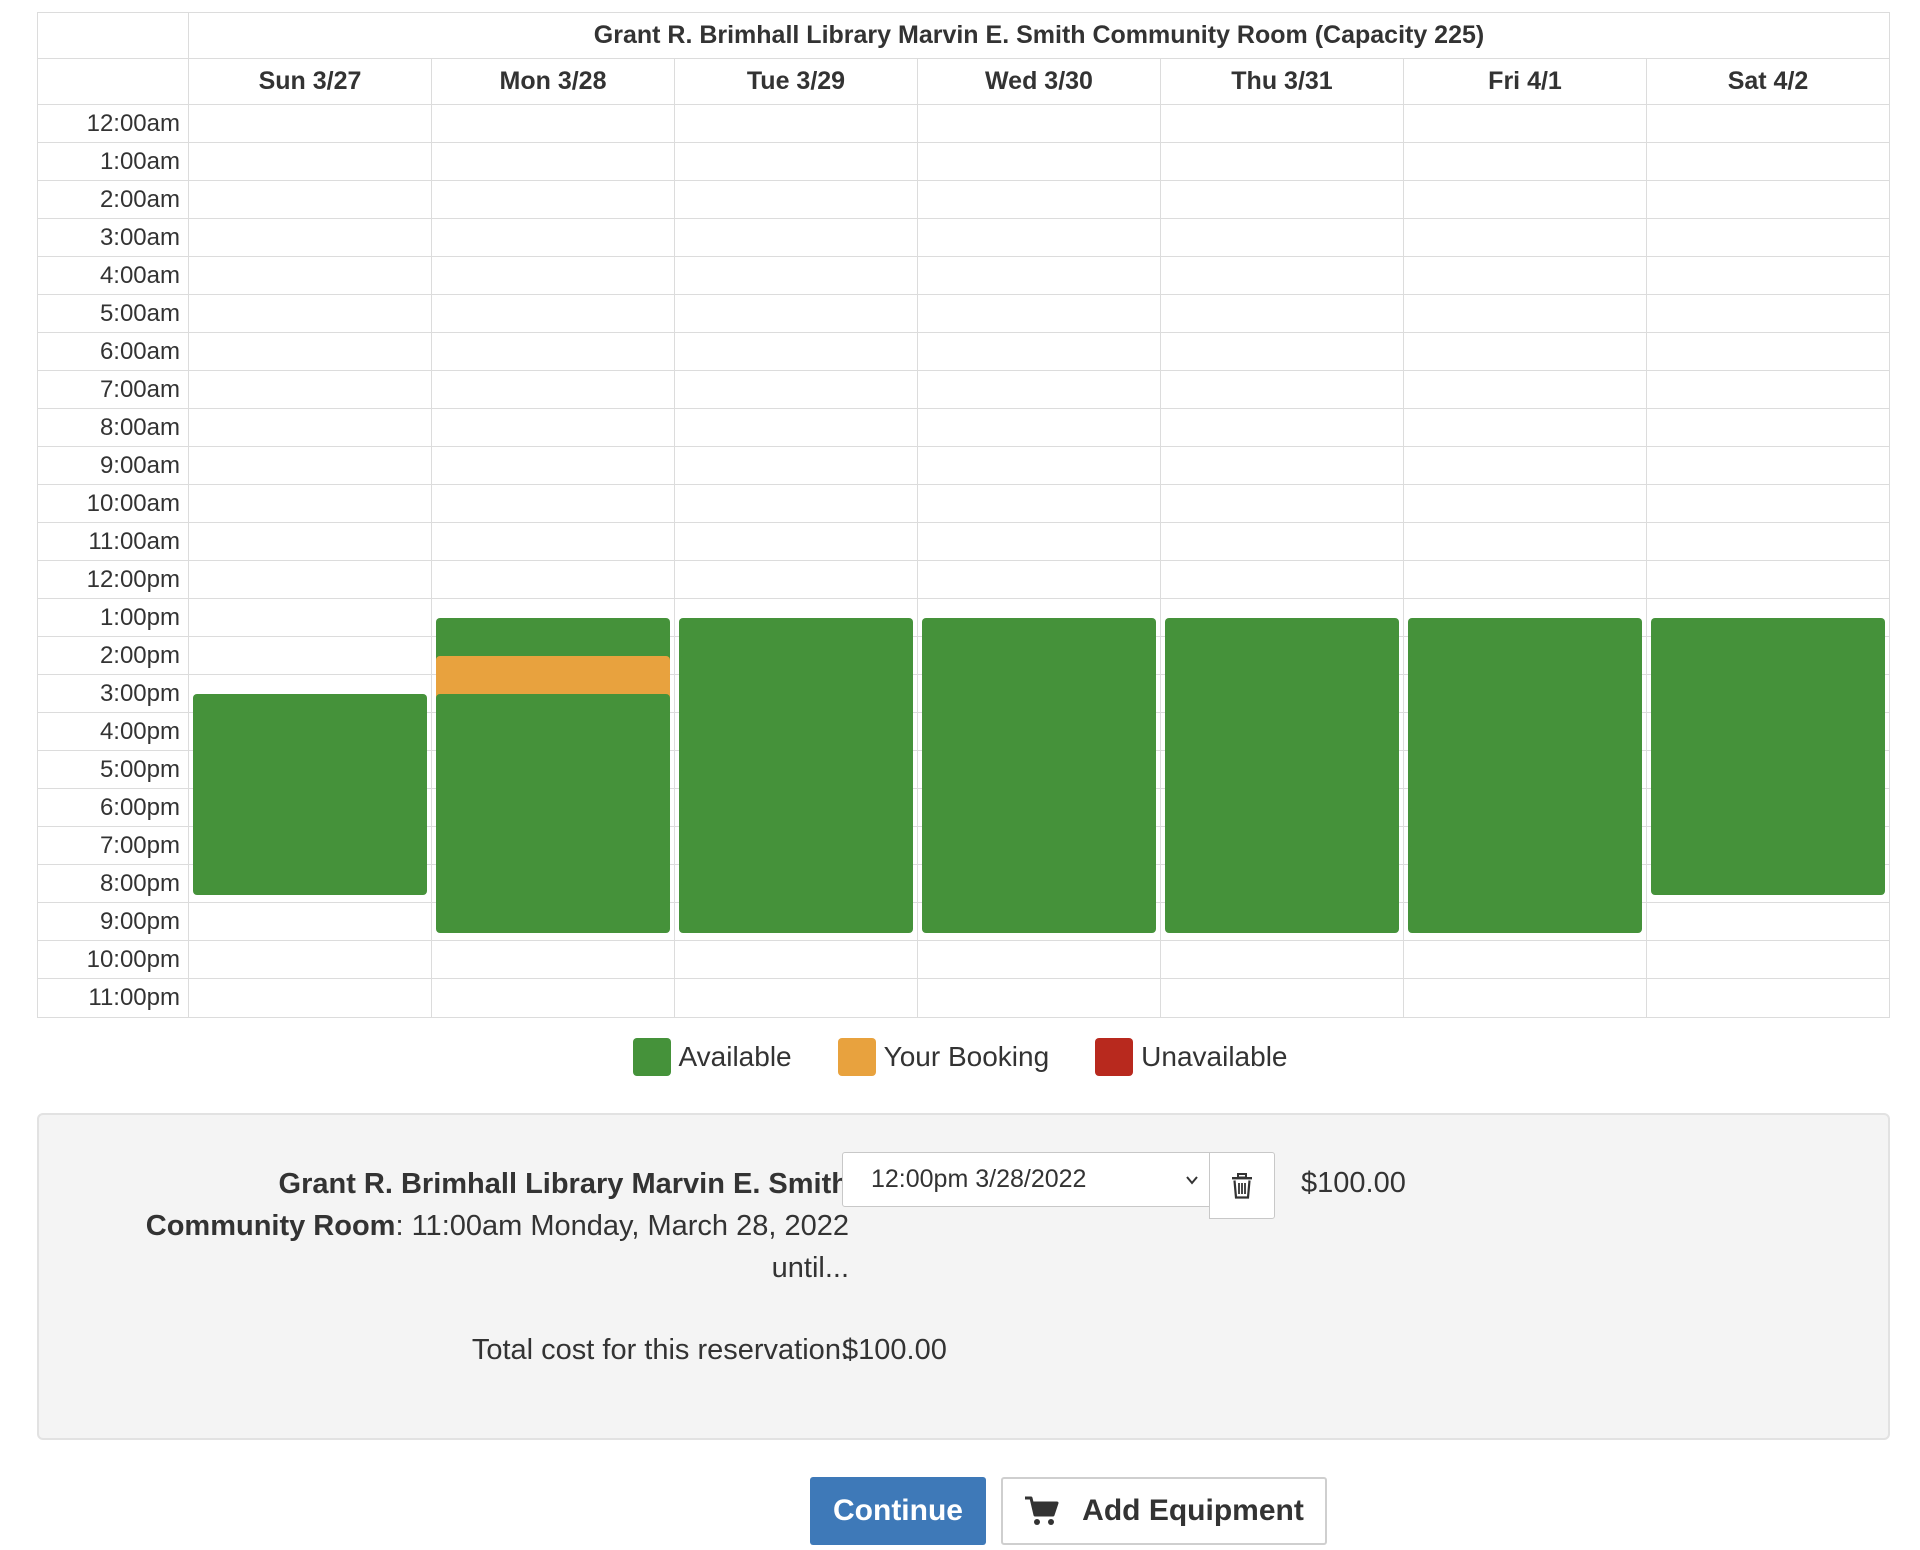  Describe the element at coordinates (553, 82) in the screenshot. I see `day-header: Mon 3/28` at that location.